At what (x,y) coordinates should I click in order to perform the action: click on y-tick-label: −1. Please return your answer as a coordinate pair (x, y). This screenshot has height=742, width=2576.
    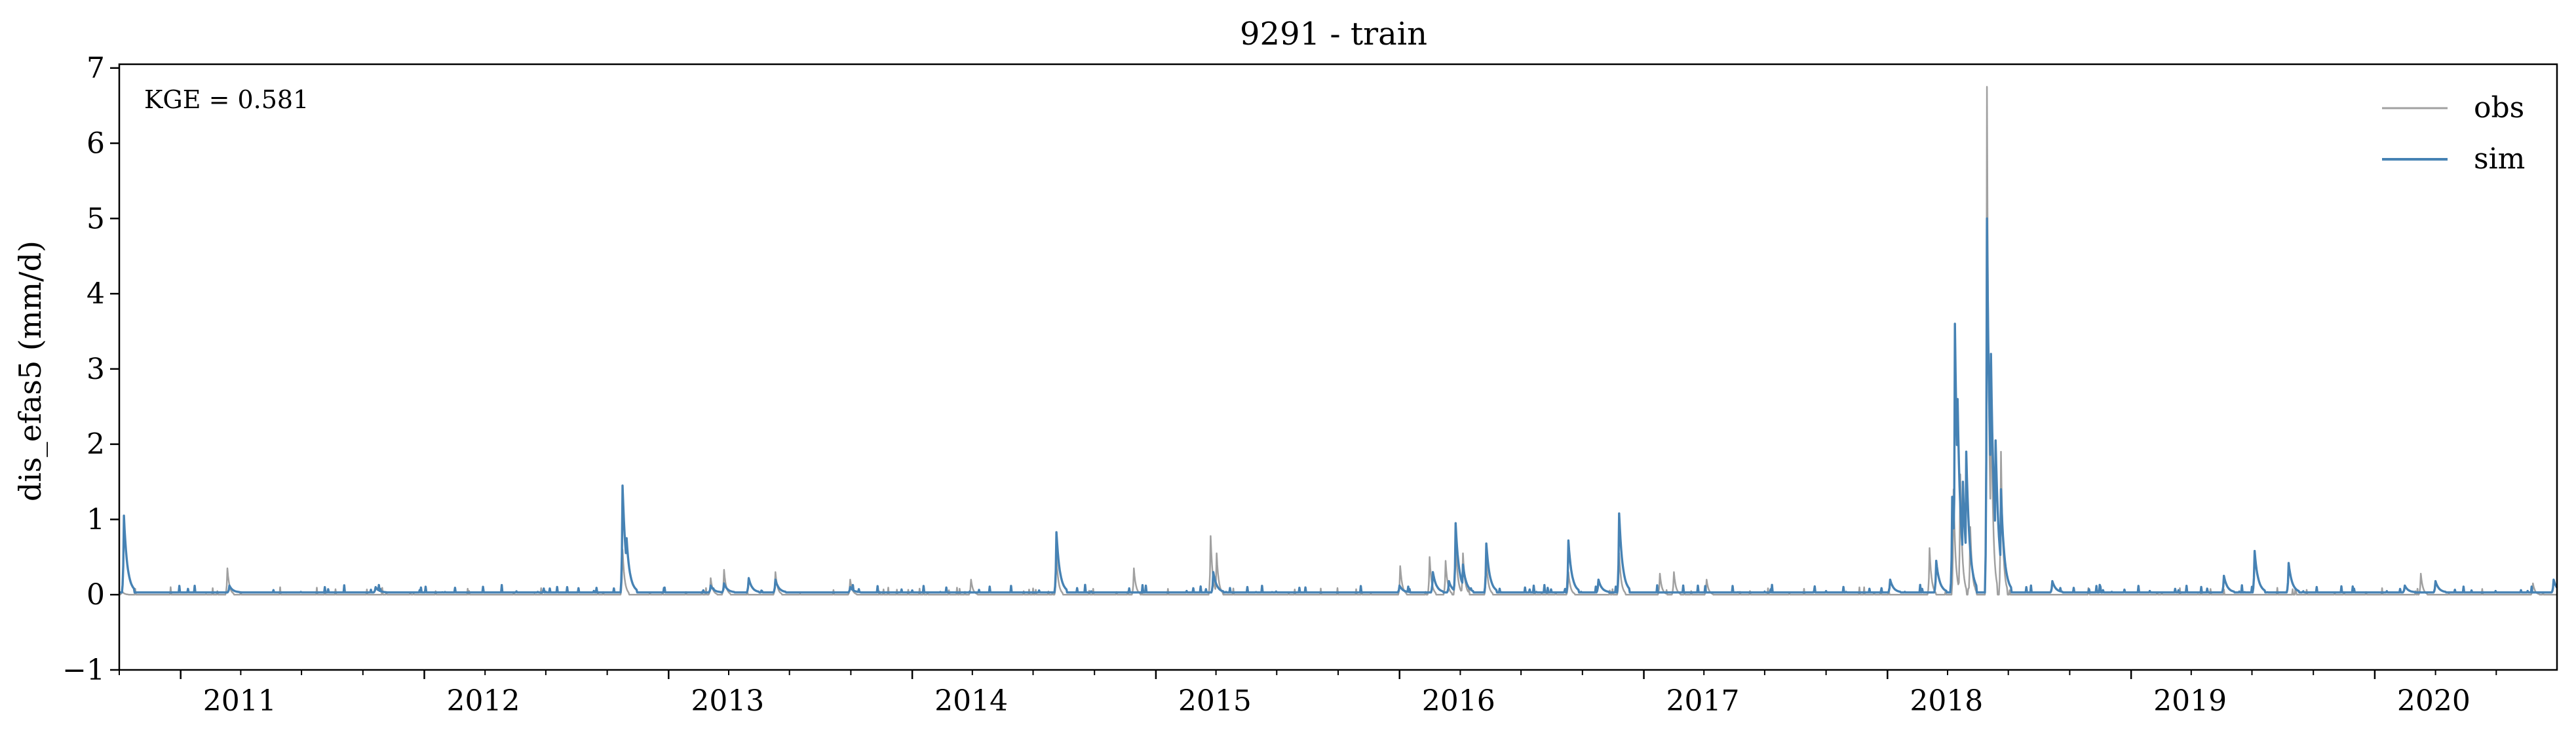
    Looking at the image, I should click on (83, 670).